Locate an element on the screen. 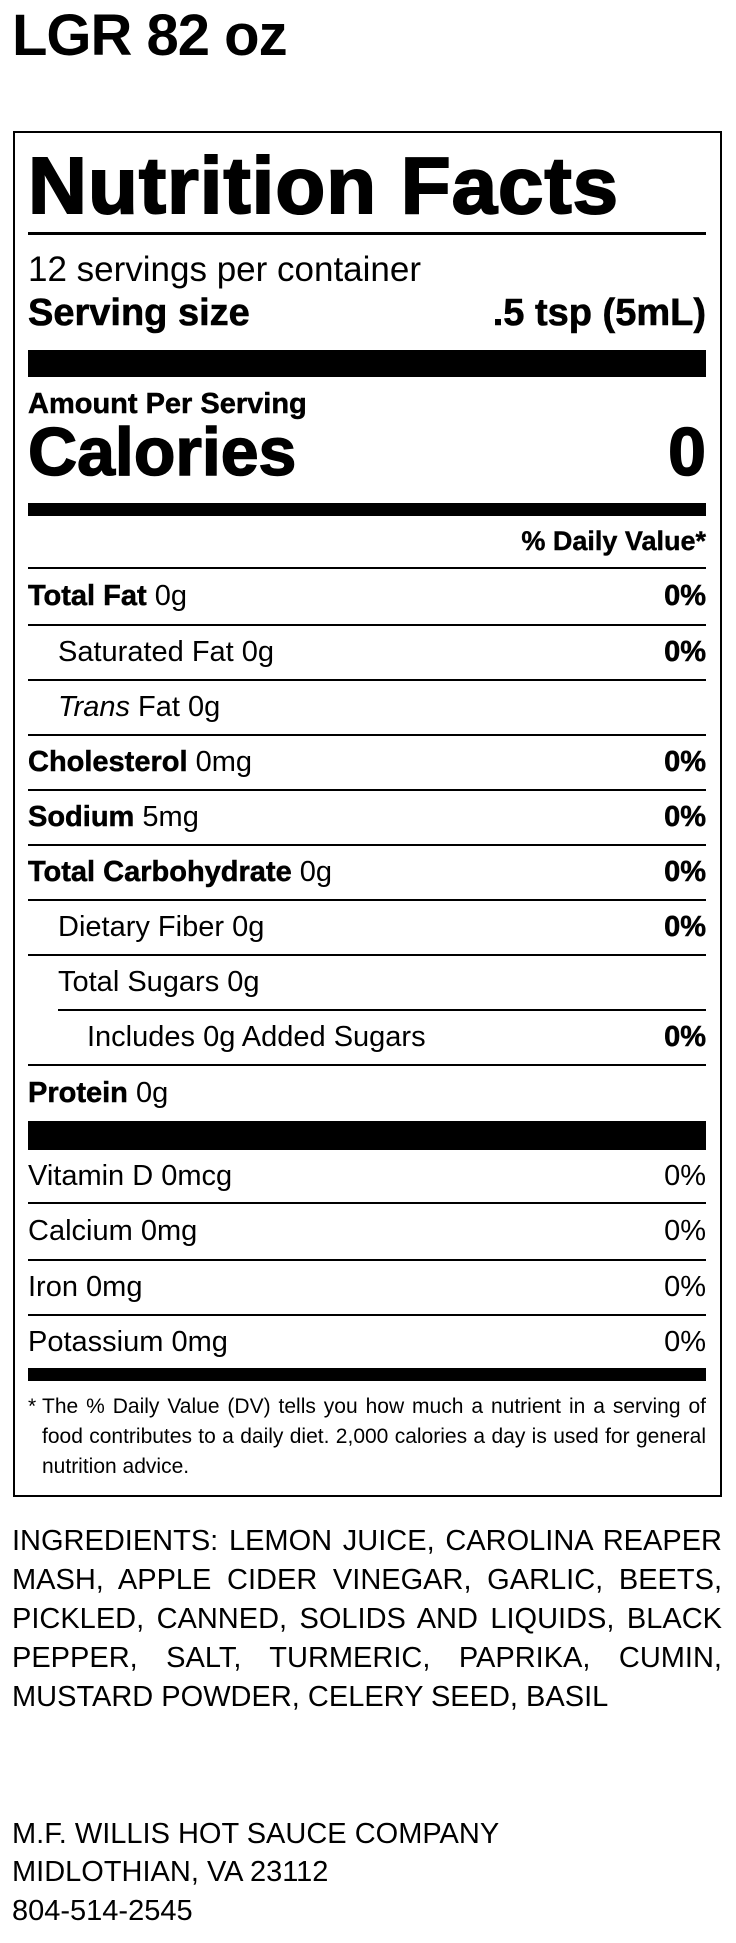 The height and width of the screenshot is (1943, 736). nutrient-amount: 5mg is located at coordinates (170, 817).